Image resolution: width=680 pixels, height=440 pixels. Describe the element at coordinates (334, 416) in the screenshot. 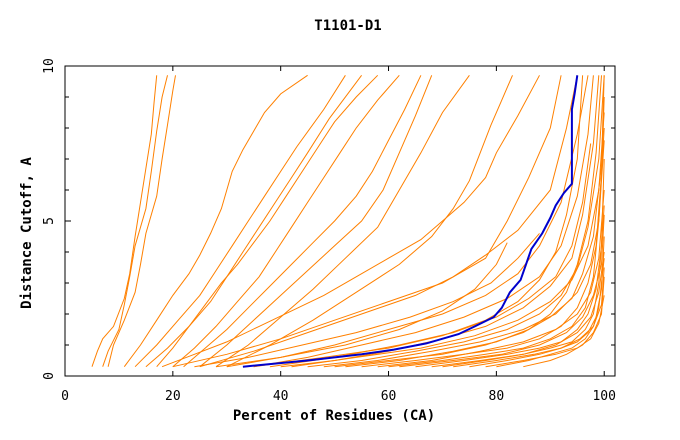

I see `x-axis-label: Percent of Residues (CA)` at that location.